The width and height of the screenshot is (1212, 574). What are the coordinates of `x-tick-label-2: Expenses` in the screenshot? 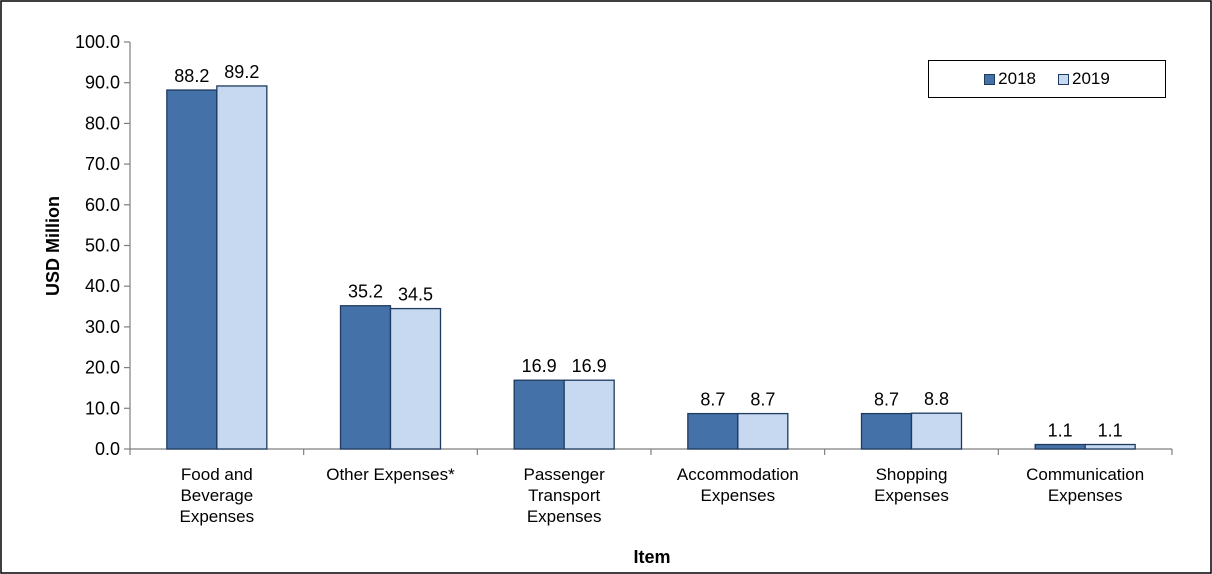 It's located at (564, 516).